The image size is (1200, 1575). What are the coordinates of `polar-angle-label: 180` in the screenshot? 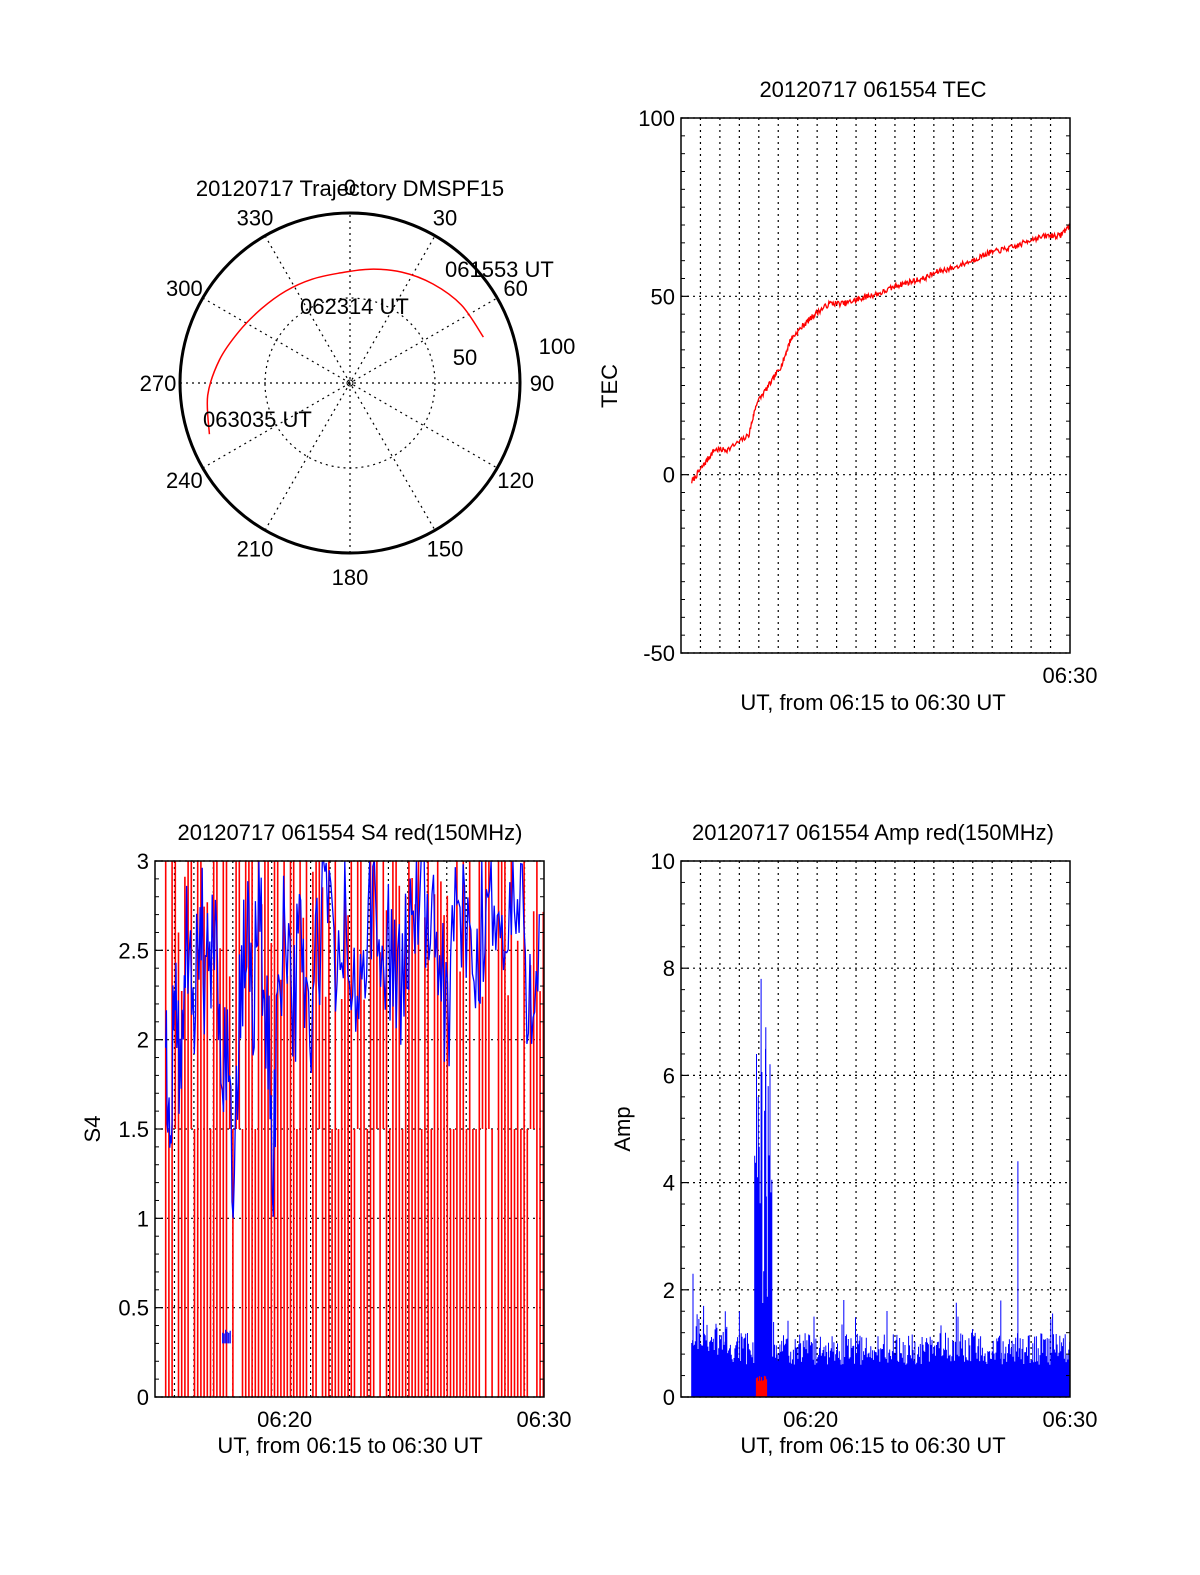 It's located at (350, 577).